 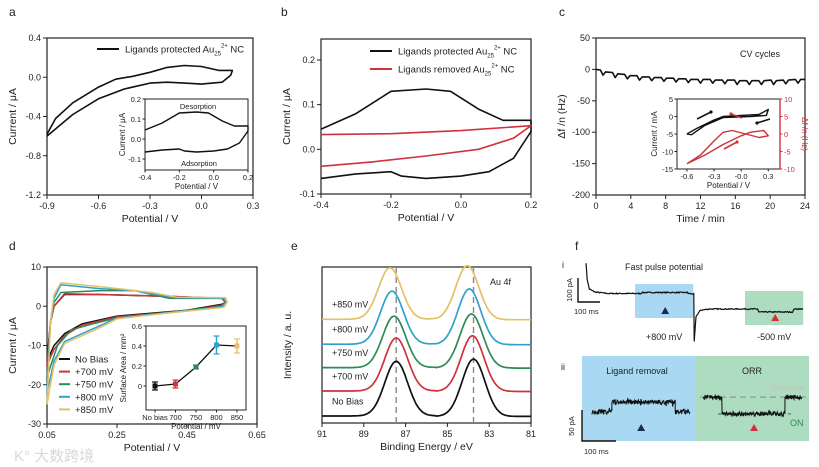 I want to click on c-xtick-label: 8, so click(x=665, y=206).